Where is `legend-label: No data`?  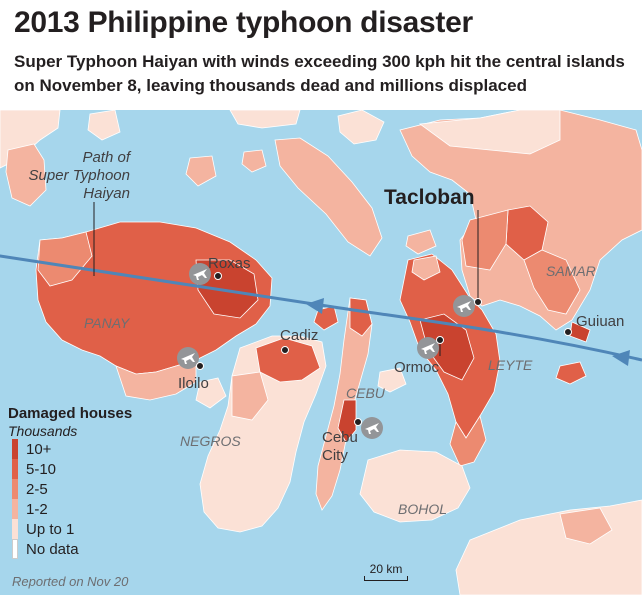
legend-label: No data is located at coordinates (52, 549).